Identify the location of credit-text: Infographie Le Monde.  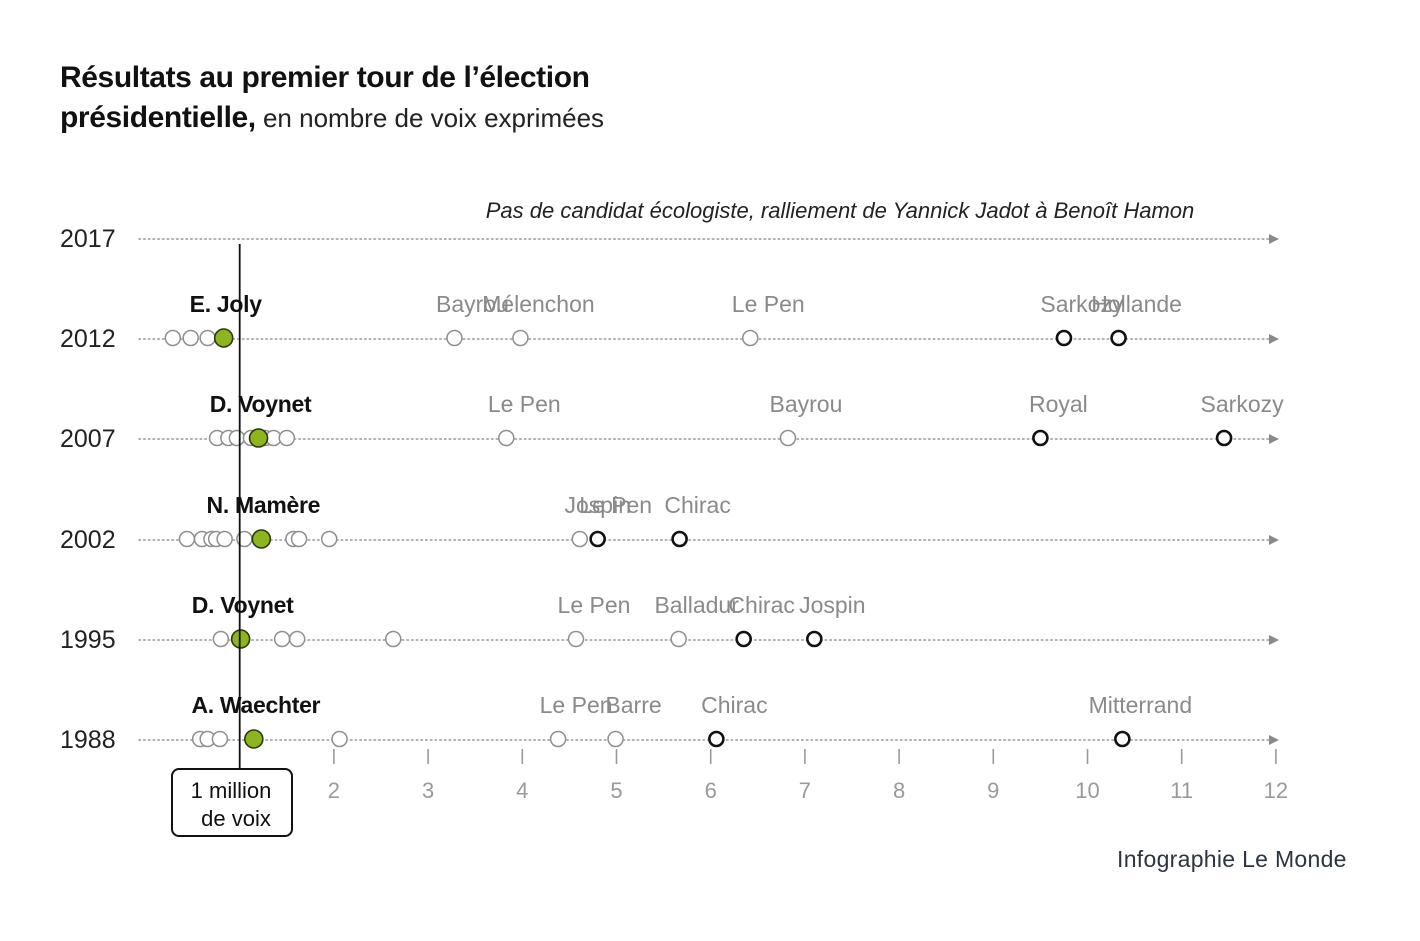
(1232, 859).